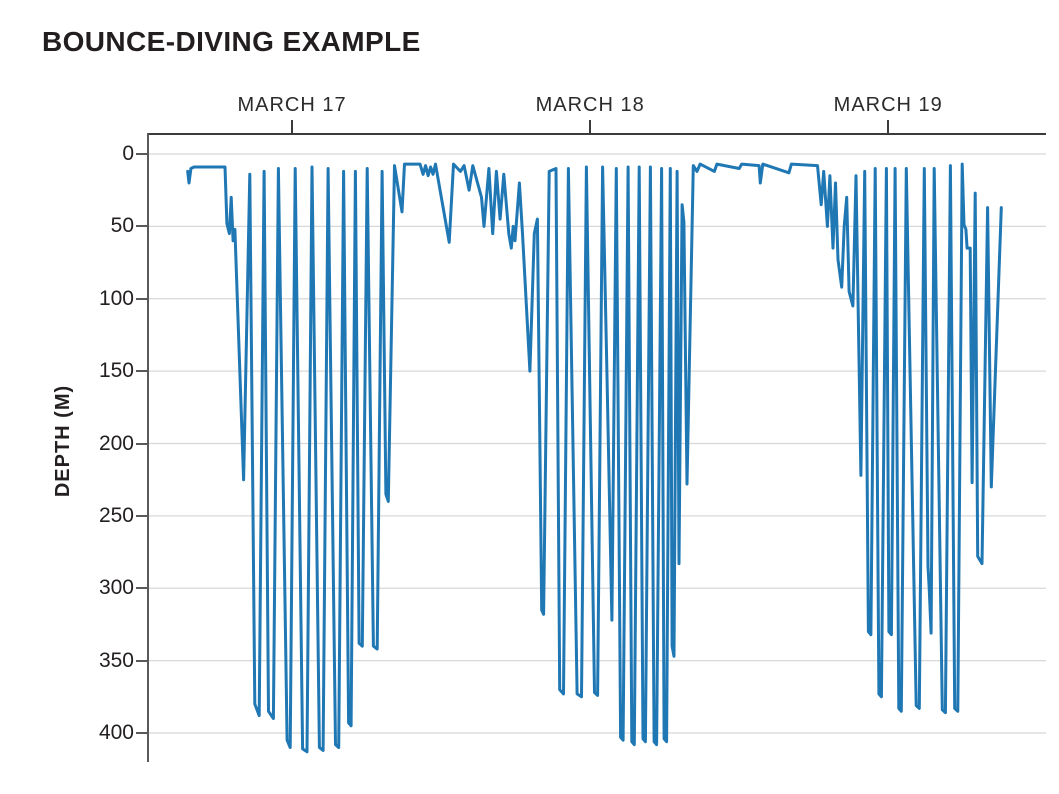  Describe the element at coordinates (116, 371) in the screenshot. I see `y-tick-label: 150` at that location.